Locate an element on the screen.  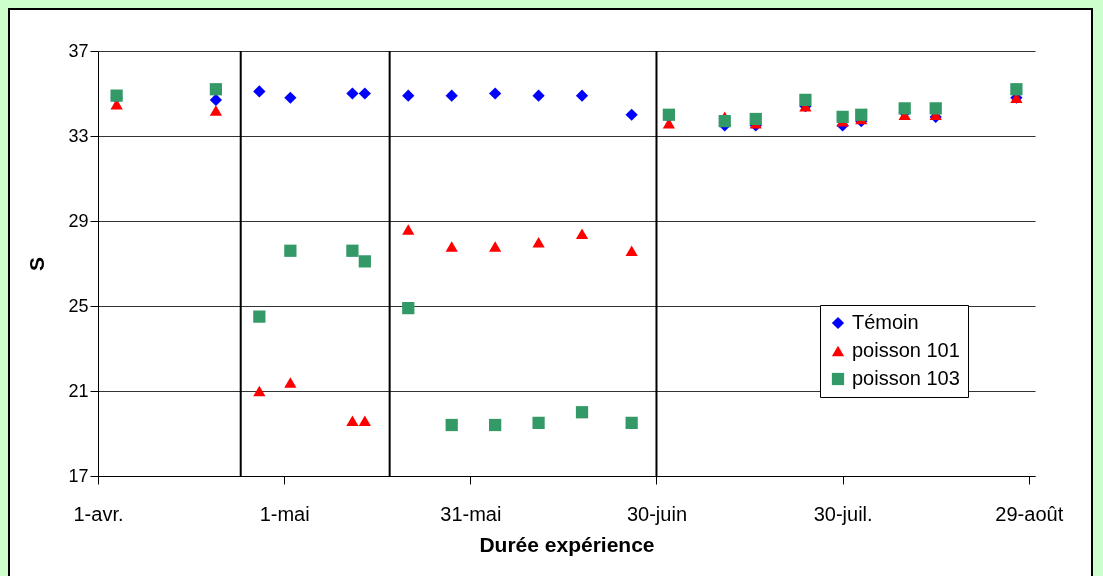
x-tick-label: 1-avr. is located at coordinates (98, 513).